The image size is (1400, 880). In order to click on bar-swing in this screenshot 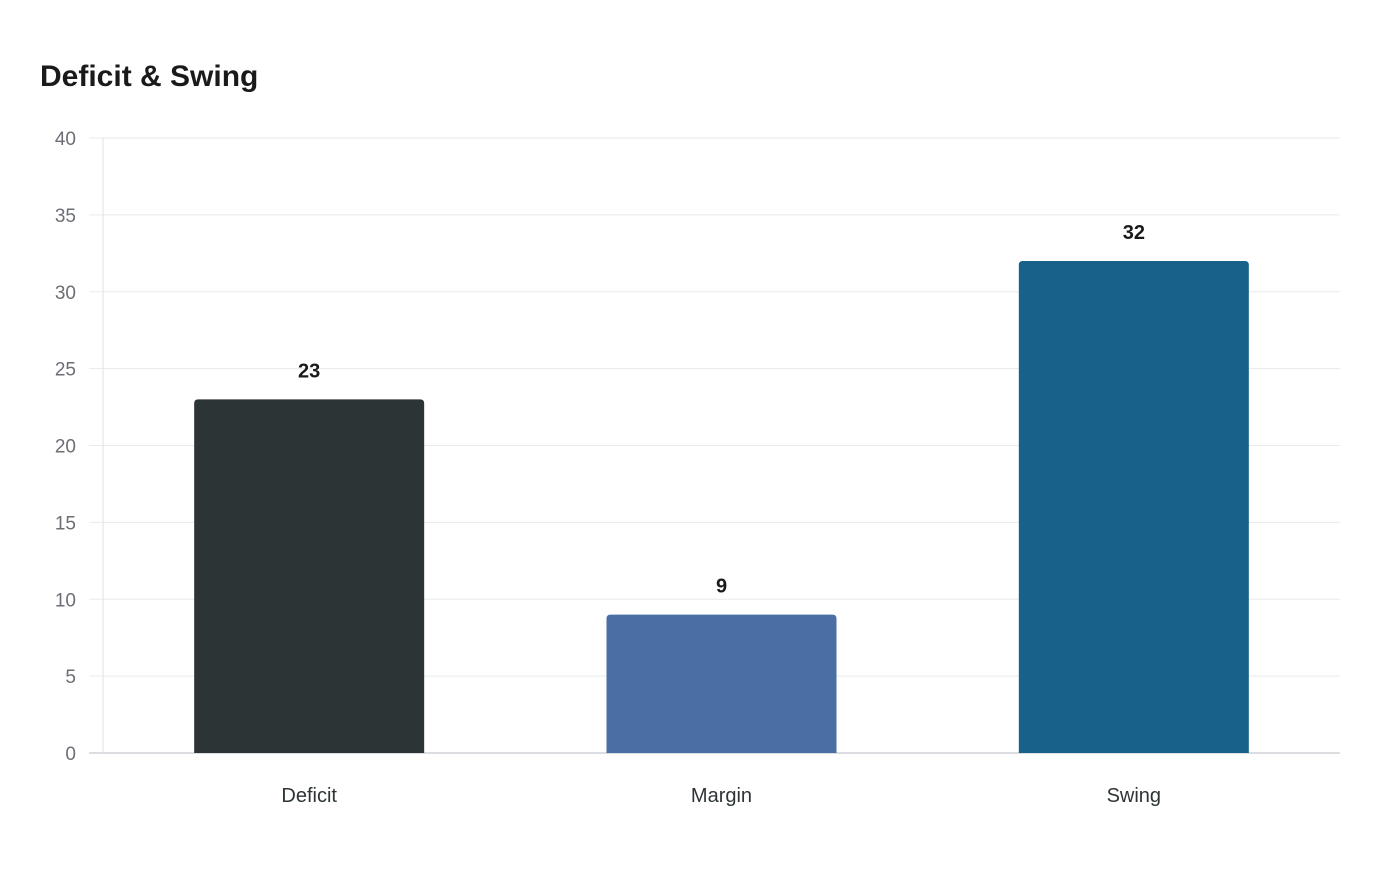, I will do `click(1133, 507)`.